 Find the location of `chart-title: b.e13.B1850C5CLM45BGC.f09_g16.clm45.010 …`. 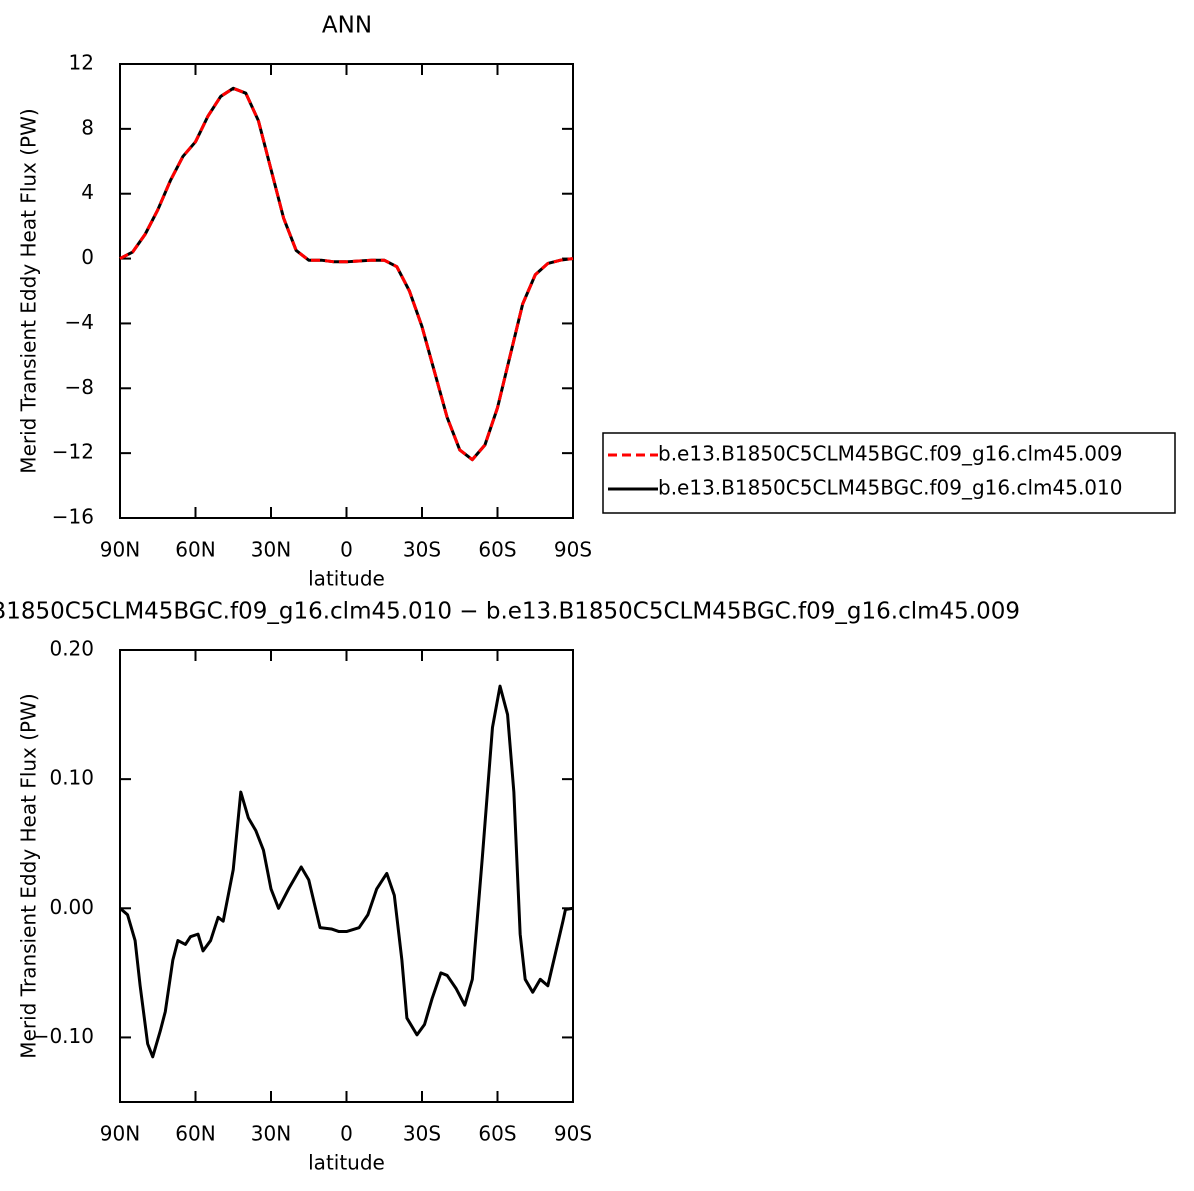

chart-title: b.e13.B1850C5CLM45BGC.f09_g16.clm45.010 … is located at coordinates (510, 612).